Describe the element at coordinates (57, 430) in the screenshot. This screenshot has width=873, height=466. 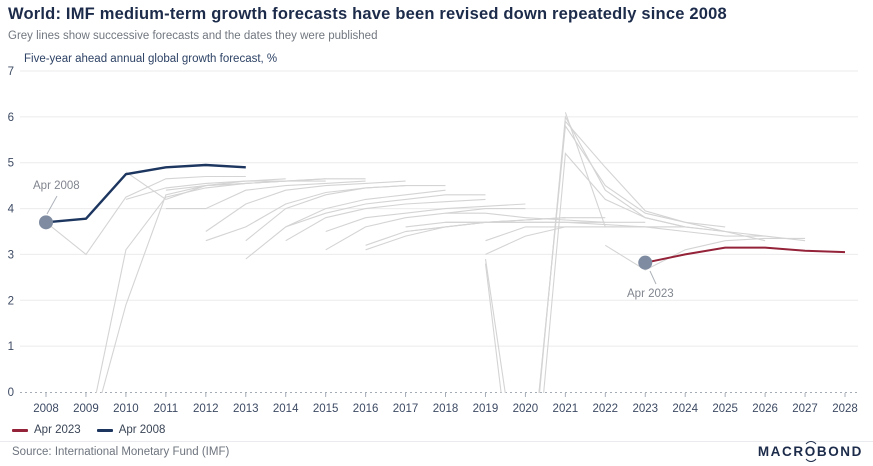
I see `legend-label: Apr 2023` at that location.